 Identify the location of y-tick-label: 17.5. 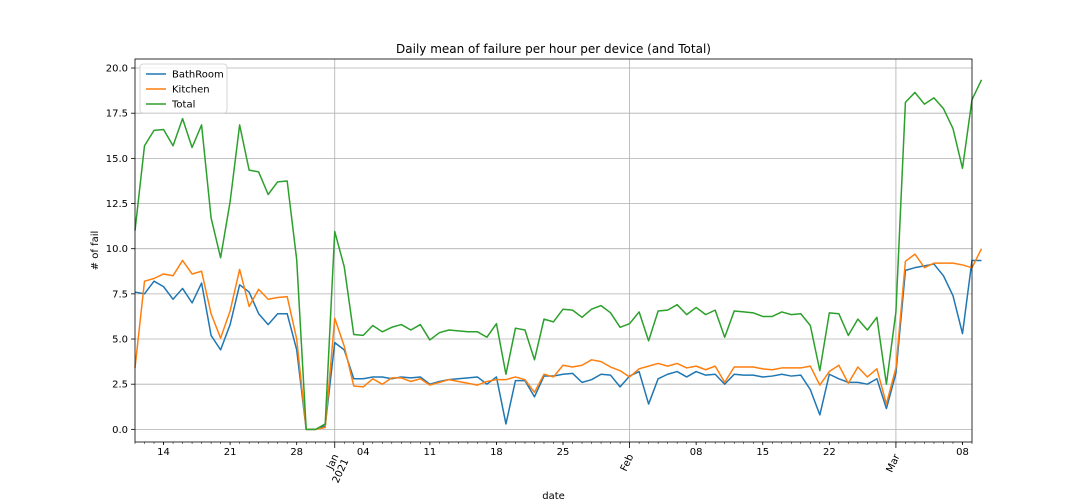
(117, 114).